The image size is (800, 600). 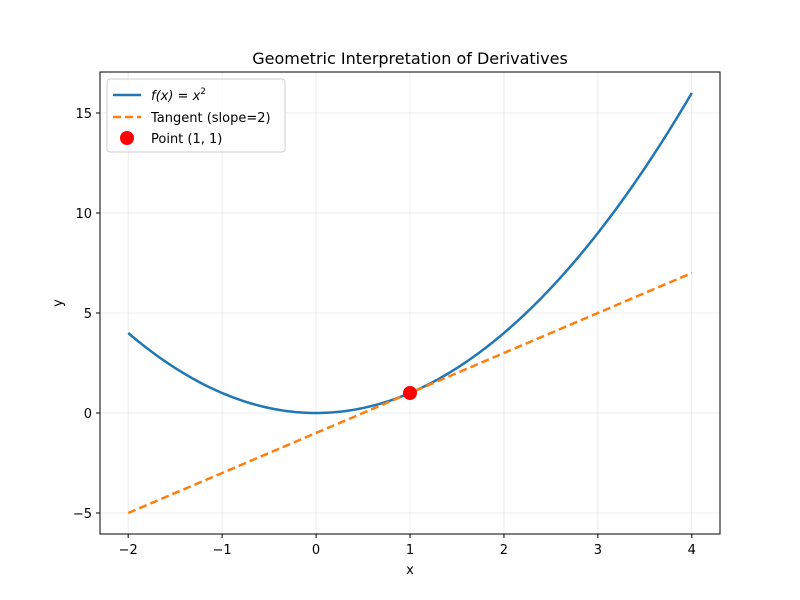 I want to click on y-tick-label: 15, so click(x=83, y=114).